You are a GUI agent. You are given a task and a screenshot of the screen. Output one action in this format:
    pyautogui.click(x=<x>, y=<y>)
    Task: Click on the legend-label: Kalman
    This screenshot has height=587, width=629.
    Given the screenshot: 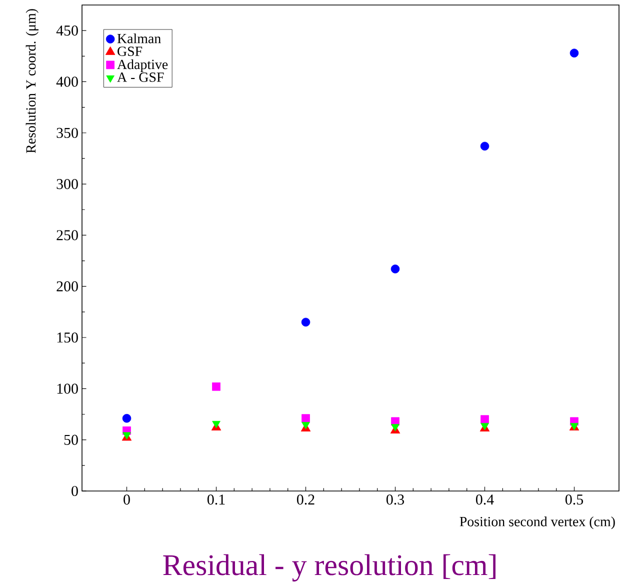 What is the action you would take?
    pyautogui.click(x=139, y=38)
    